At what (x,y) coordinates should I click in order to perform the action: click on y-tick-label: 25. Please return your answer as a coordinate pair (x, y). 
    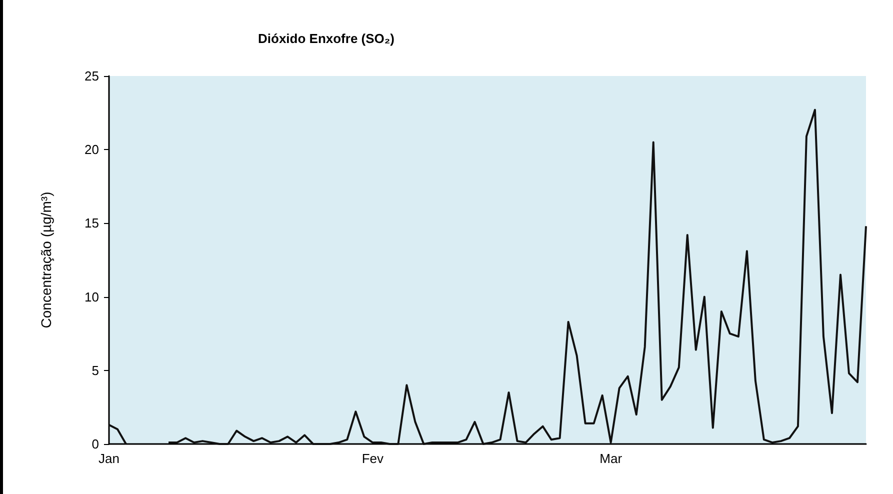
    Looking at the image, I should click on (91, 76).